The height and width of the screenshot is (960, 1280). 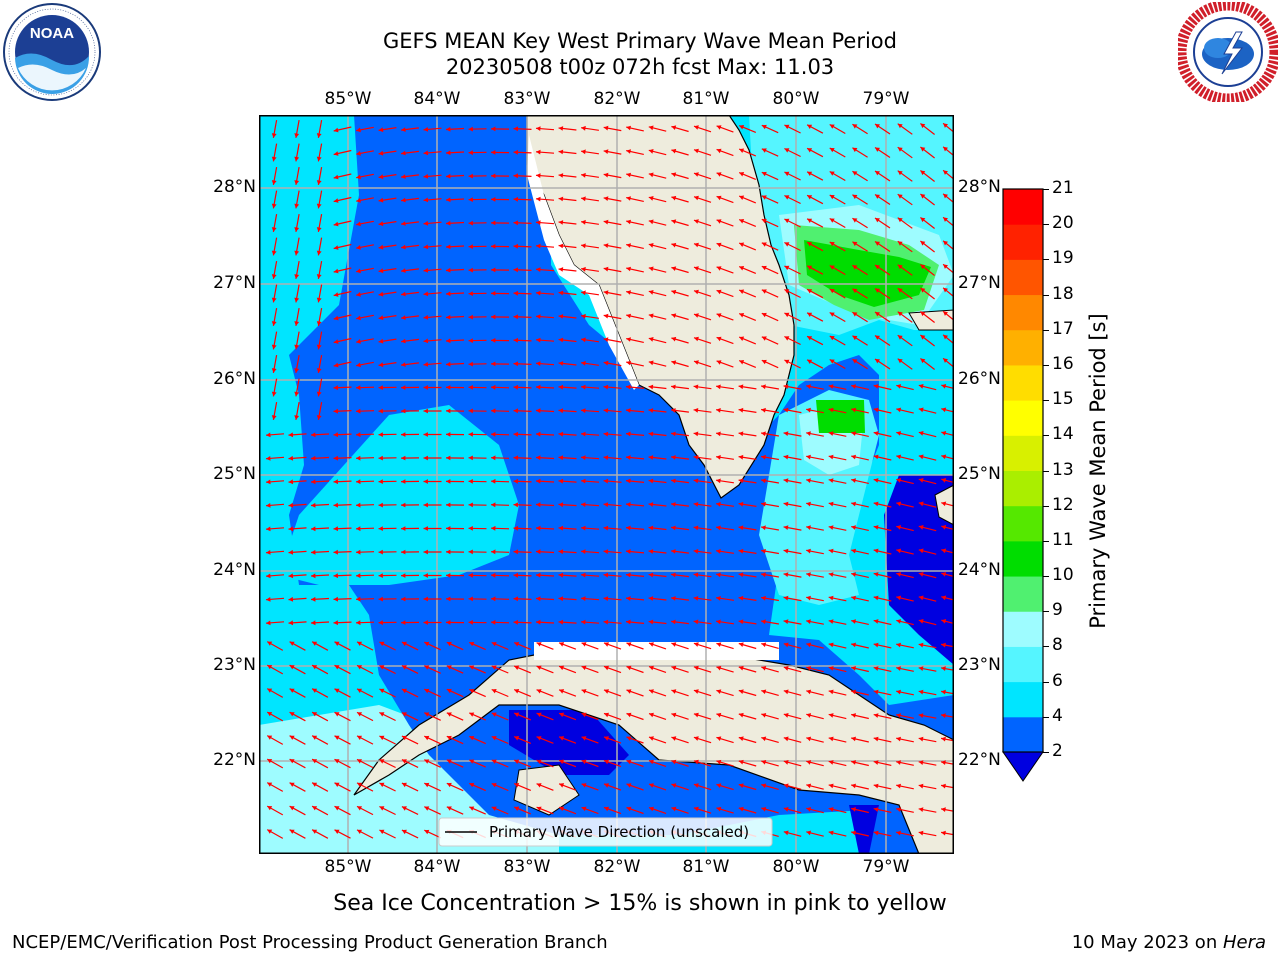 I want to click on colorbar-tick-label: 17, so click(x=1063, y=328).